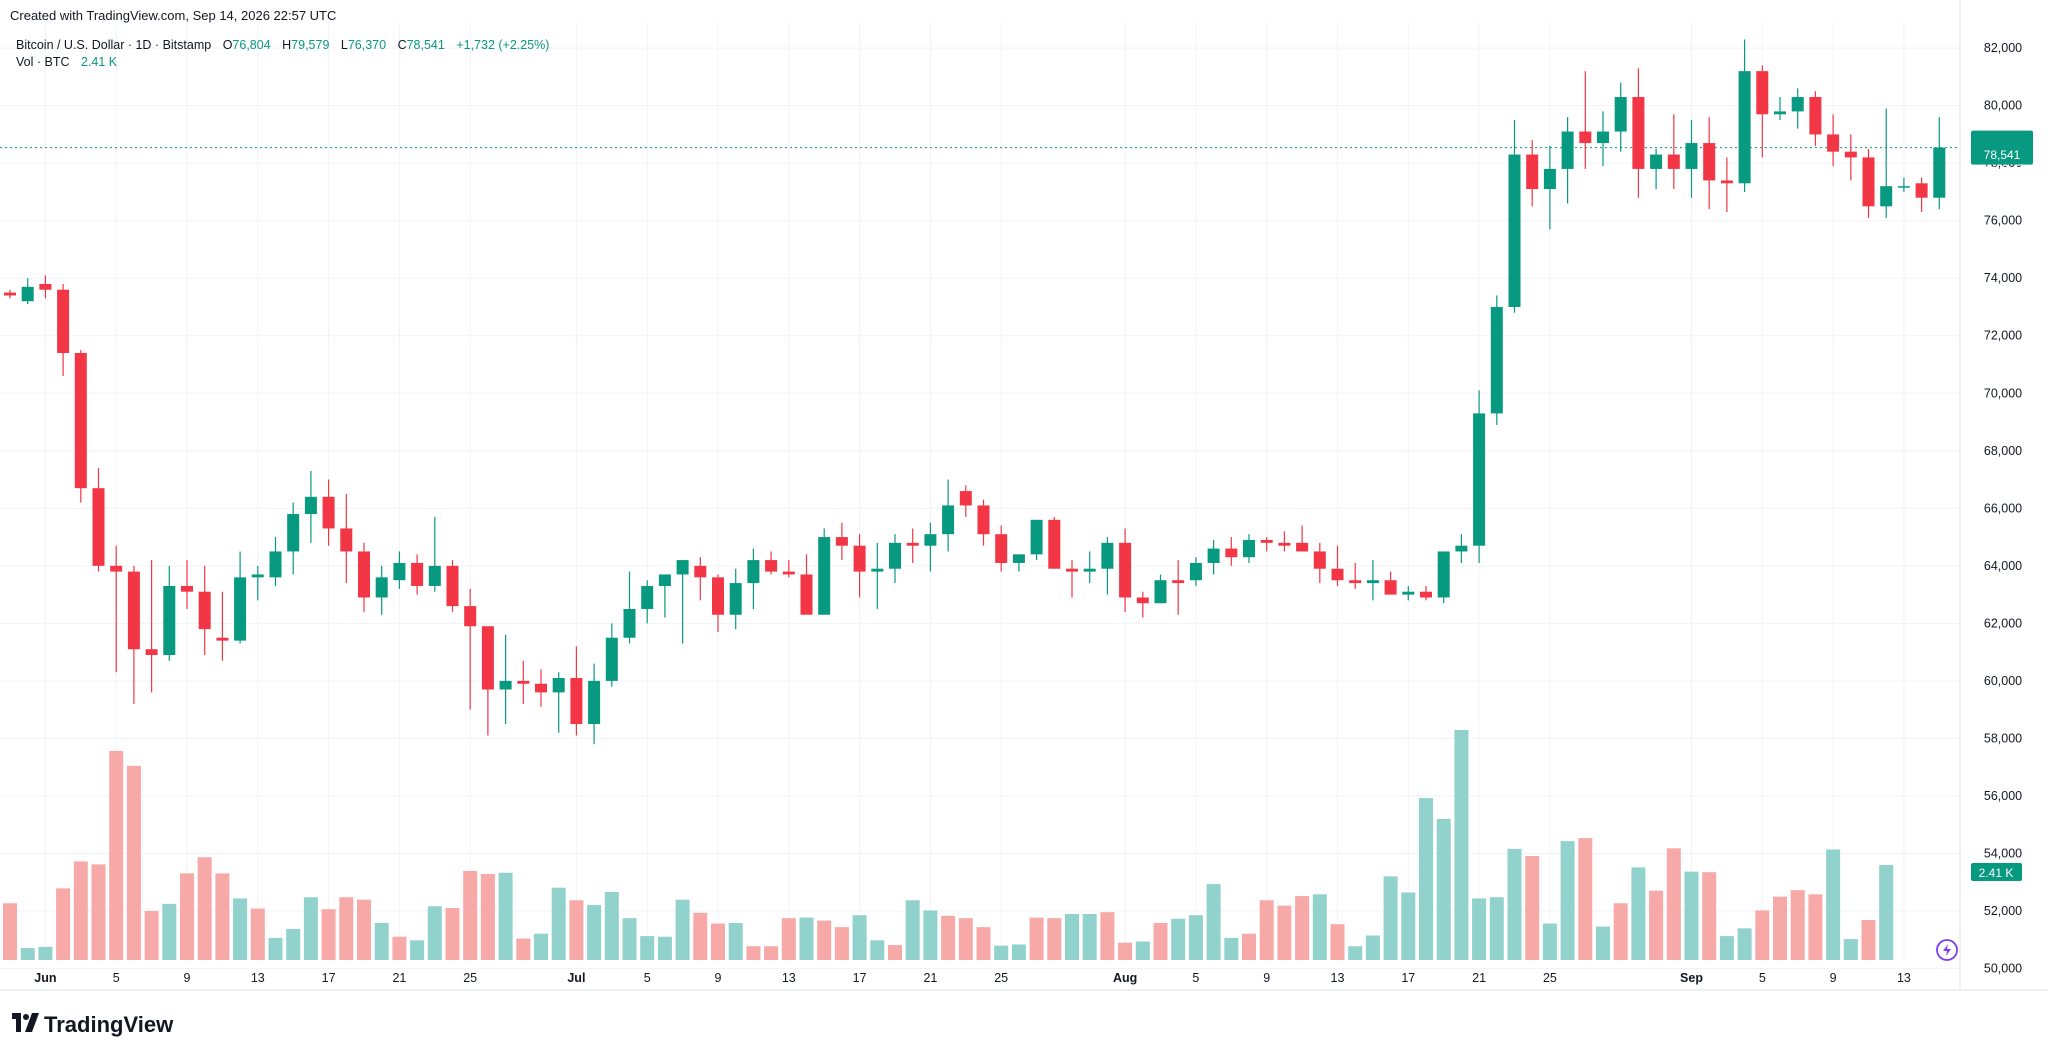 This screenshot has height=1062, width=2048. I want to click on symbol-description: Bitcoin / U.S. Dollar · 1D · Bitstamp, so click(113, 45).